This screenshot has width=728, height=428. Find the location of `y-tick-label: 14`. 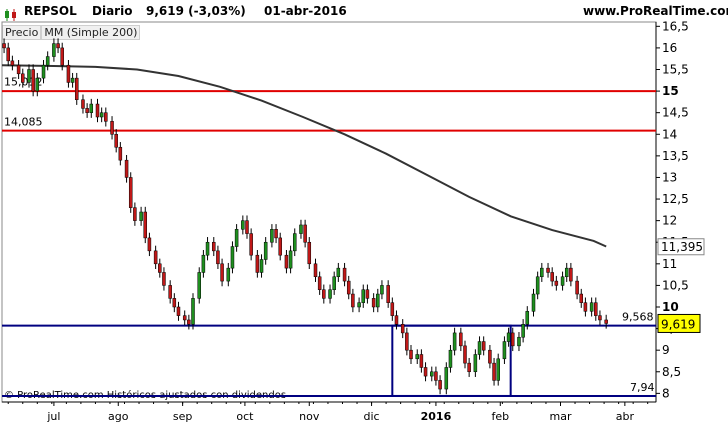

y-tick-label: 14 is located at coordinates (669, 134).